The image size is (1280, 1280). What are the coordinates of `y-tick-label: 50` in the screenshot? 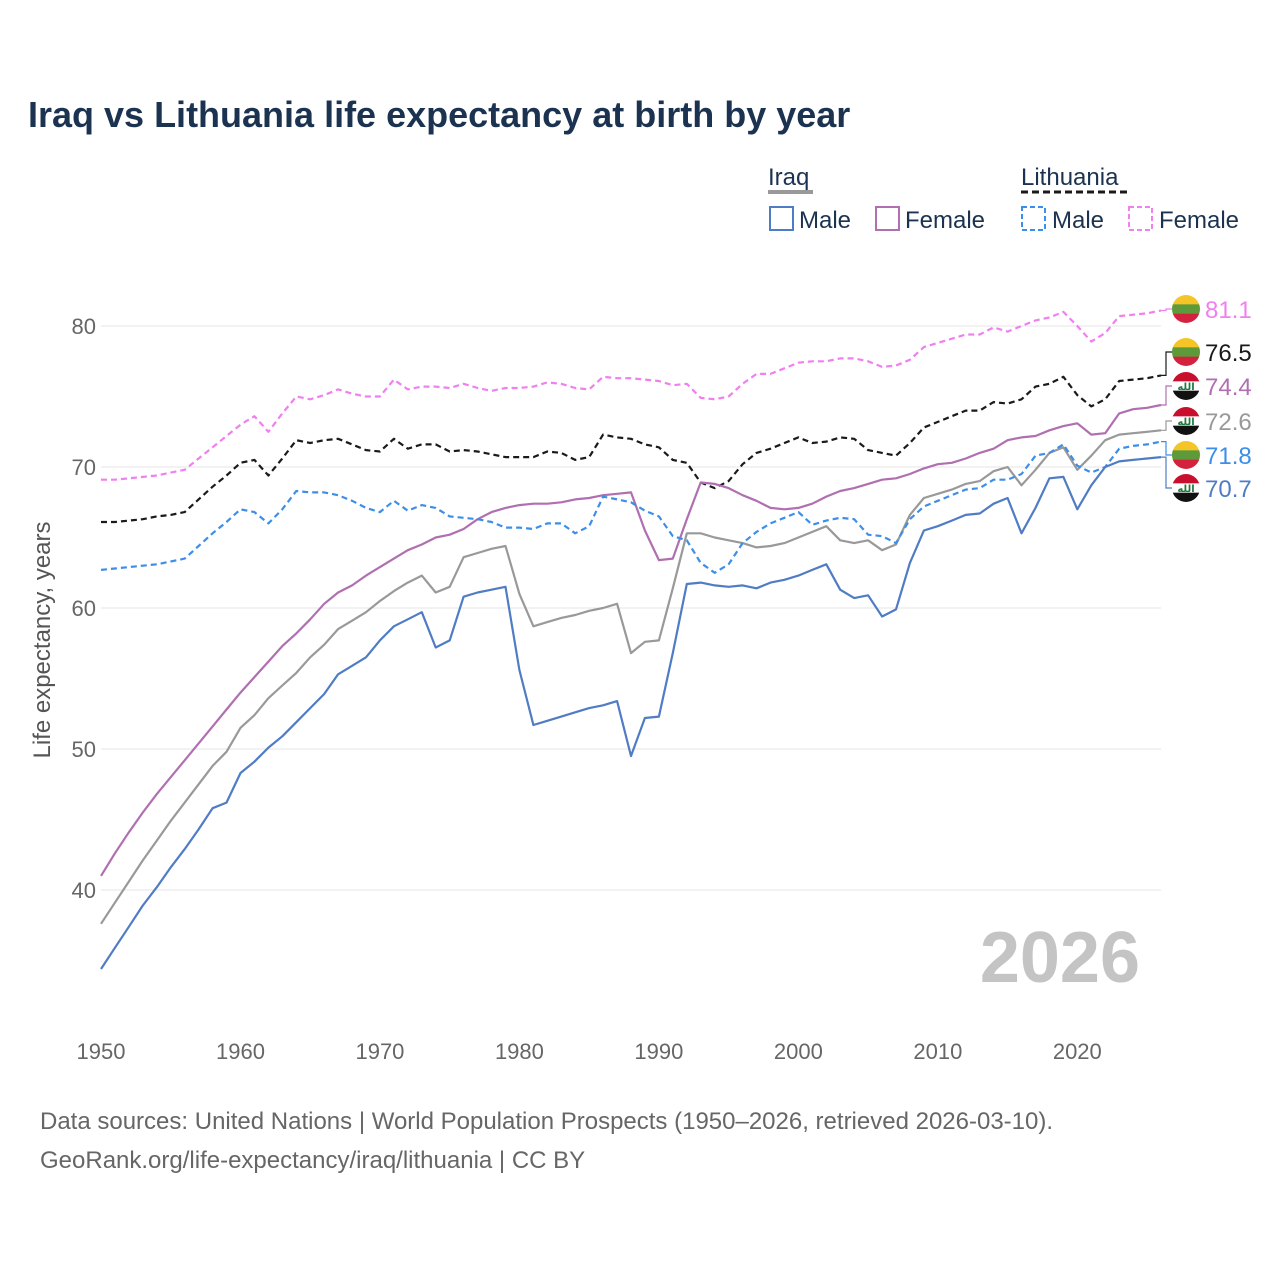 It's located at (84, 749).